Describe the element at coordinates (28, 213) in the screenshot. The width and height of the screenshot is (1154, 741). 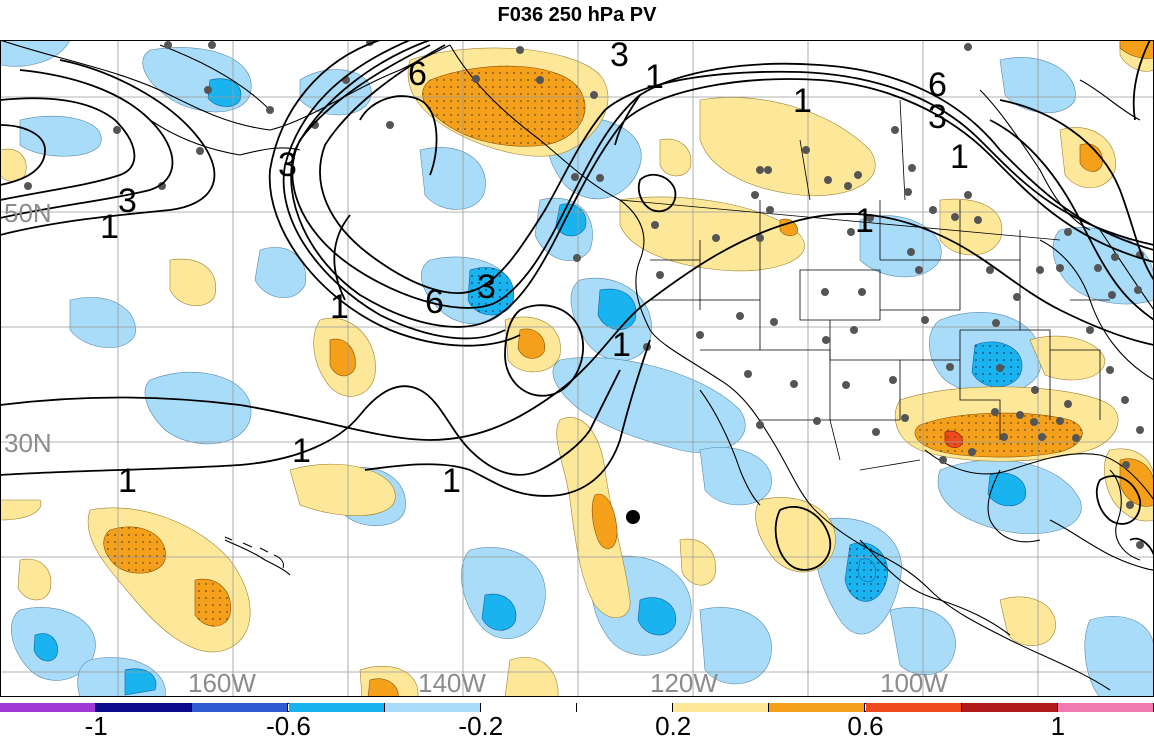
I see `lat-label-50n: 50N` at that location.